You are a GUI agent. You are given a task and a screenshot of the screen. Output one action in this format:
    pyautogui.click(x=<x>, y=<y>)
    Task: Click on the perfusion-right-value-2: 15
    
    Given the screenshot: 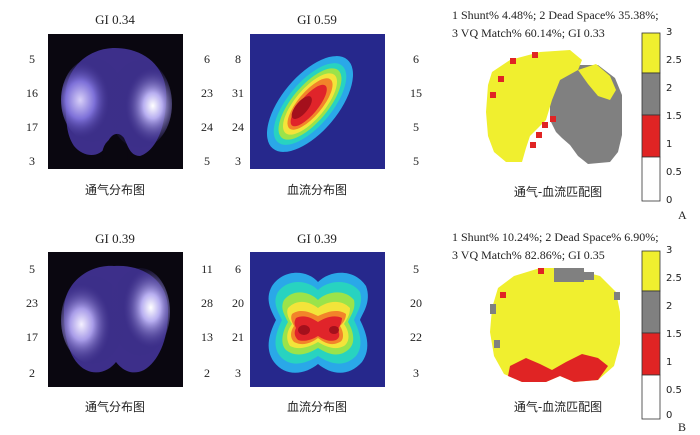 What is the action you would take?
    pyautogui.click(x=416, y=93)
    